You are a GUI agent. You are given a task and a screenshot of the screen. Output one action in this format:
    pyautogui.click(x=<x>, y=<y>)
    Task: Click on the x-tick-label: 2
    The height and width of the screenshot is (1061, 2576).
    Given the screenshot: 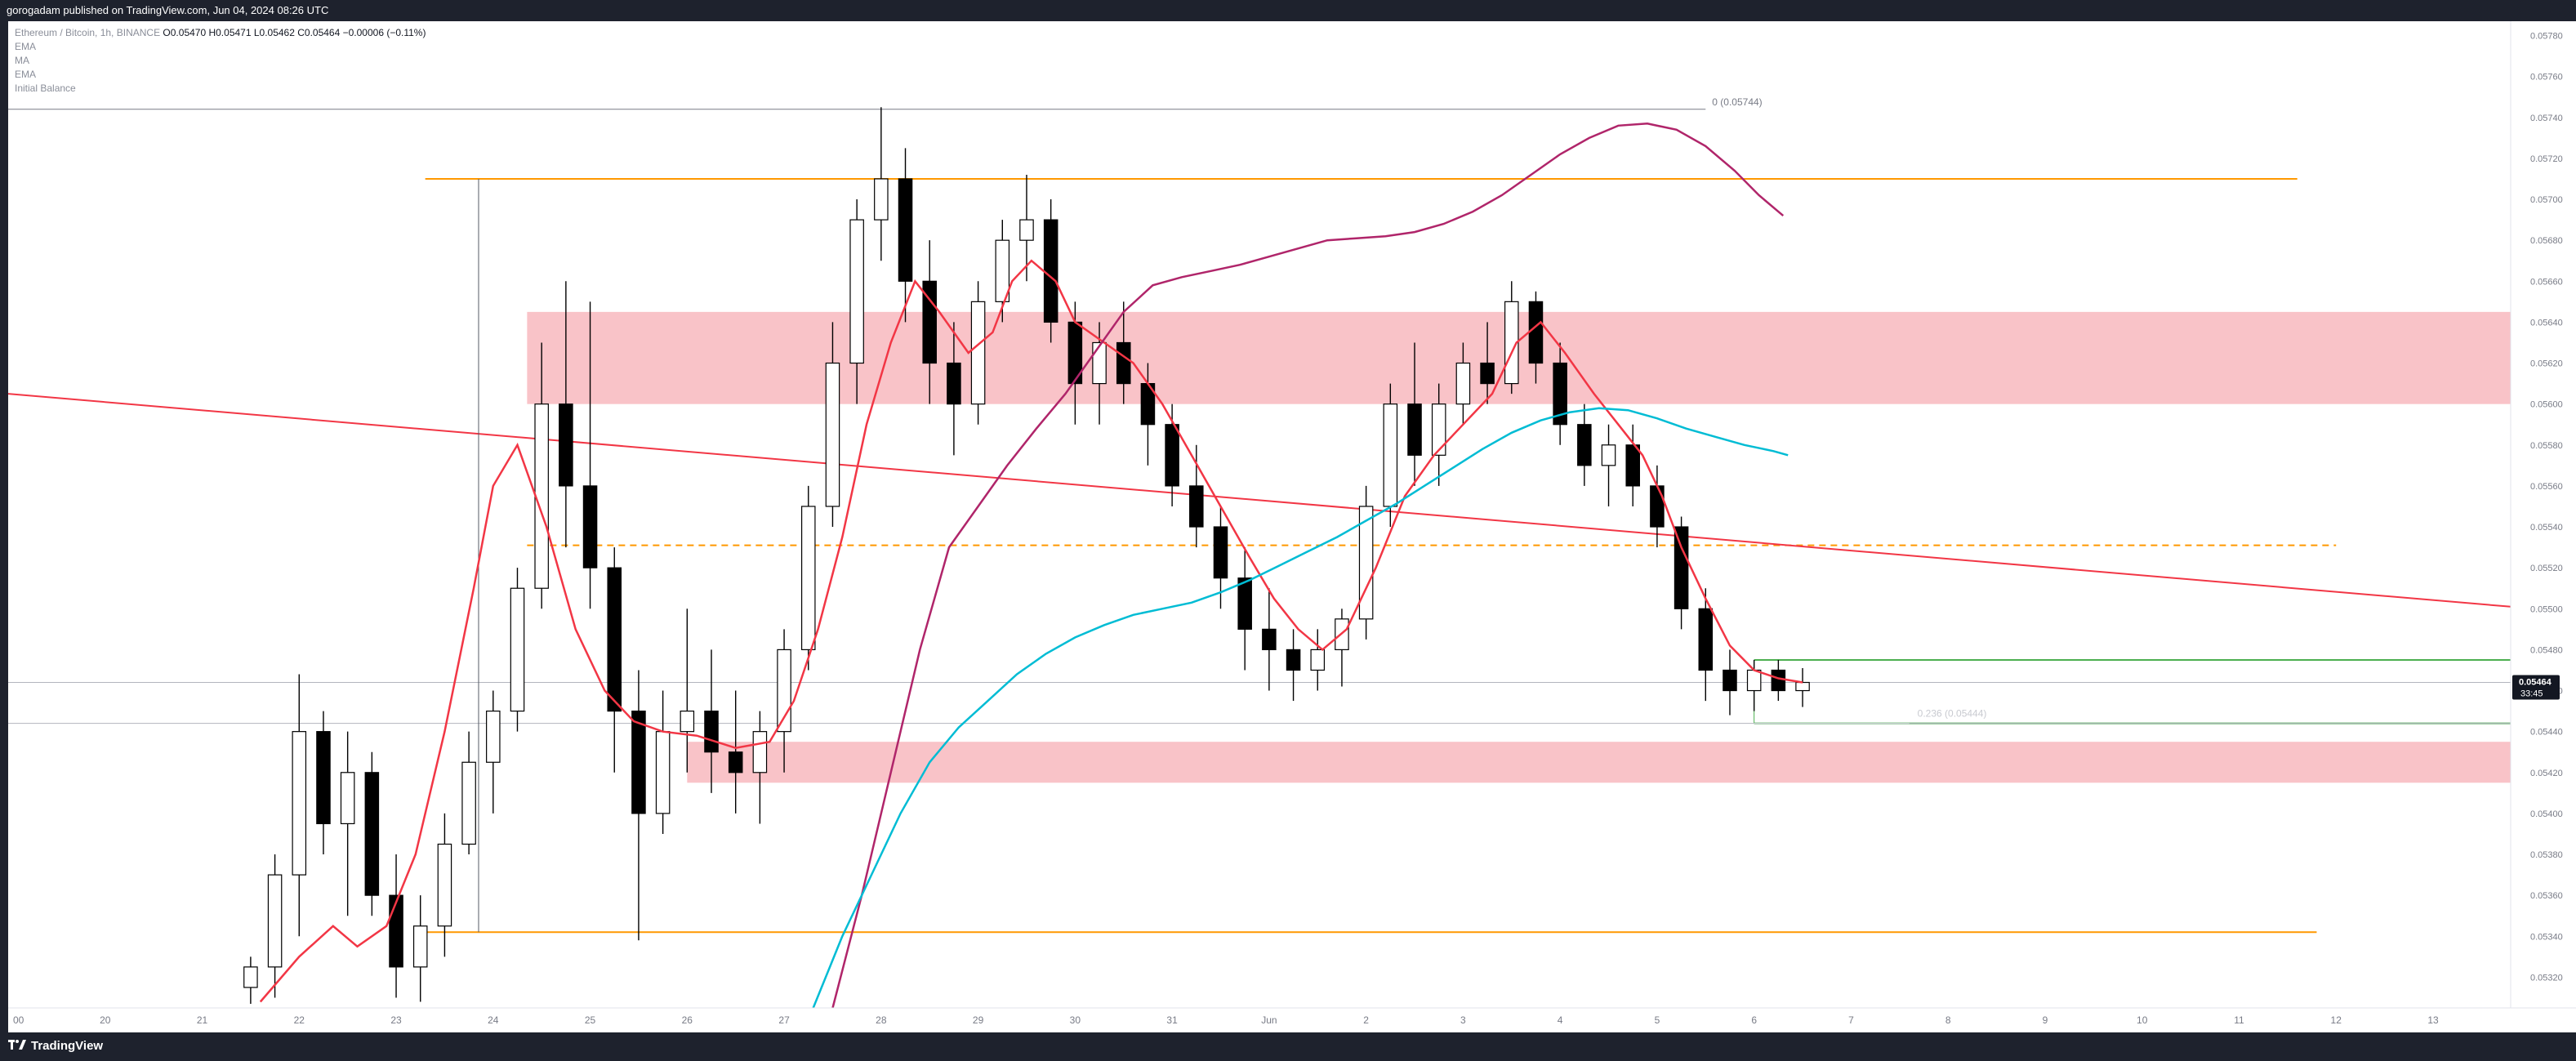 What is the action you would take?
    pyautogui.click(x=1366, y=1020)
    